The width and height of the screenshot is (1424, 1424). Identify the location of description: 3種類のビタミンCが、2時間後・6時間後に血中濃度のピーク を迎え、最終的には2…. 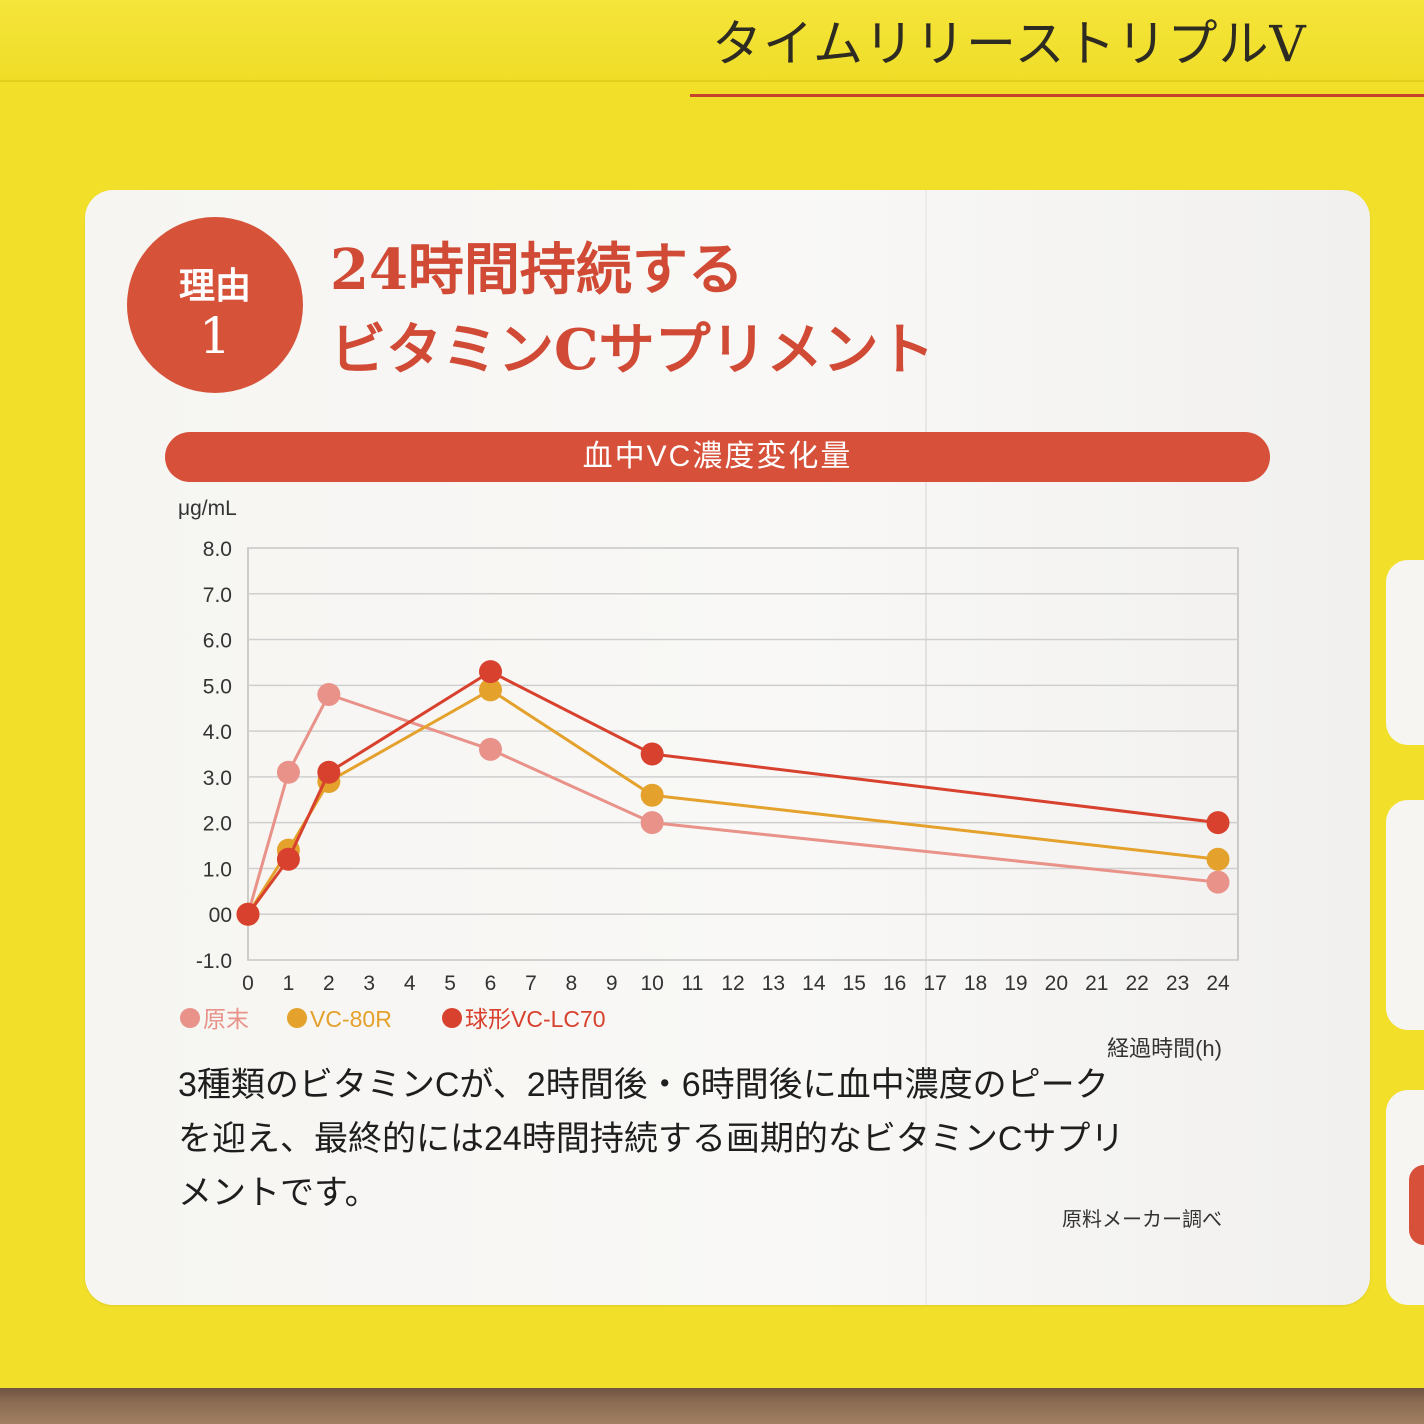
(651, 1139).